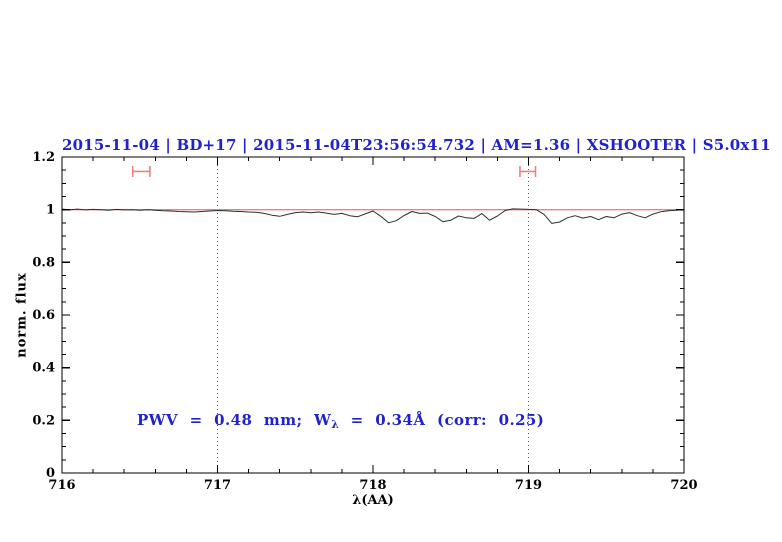  I want to click on pwv-annotation-prefix: PWV = 0.48 mm; W, so click(234, 420).